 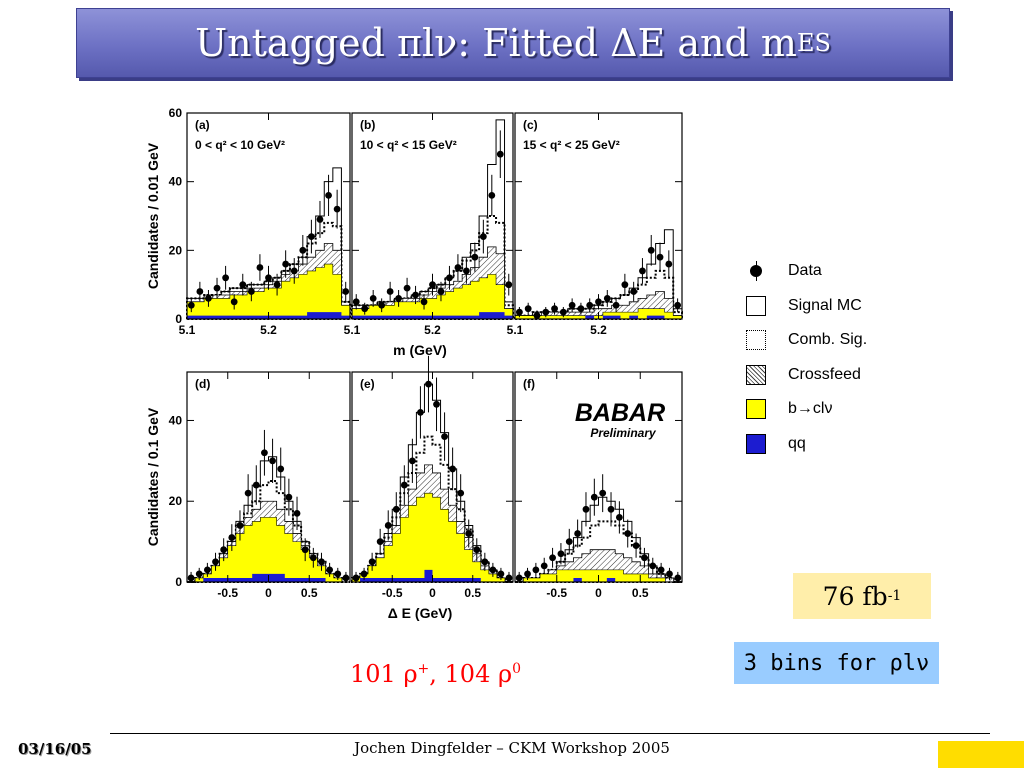 I want to click on top-row-p0-qq-hist, so click(x=268, y=315).